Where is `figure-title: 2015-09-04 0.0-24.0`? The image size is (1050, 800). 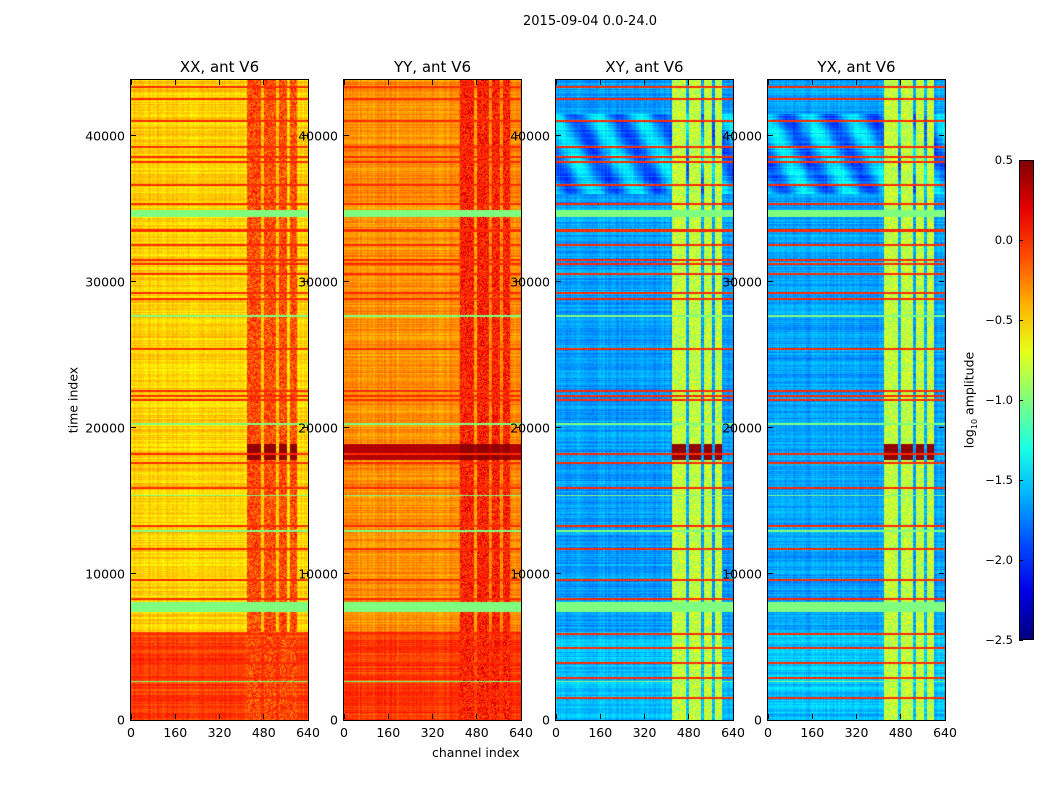 figure-title: 2015-09-04 0.0-24.0 is located at coordinates (590, 21).